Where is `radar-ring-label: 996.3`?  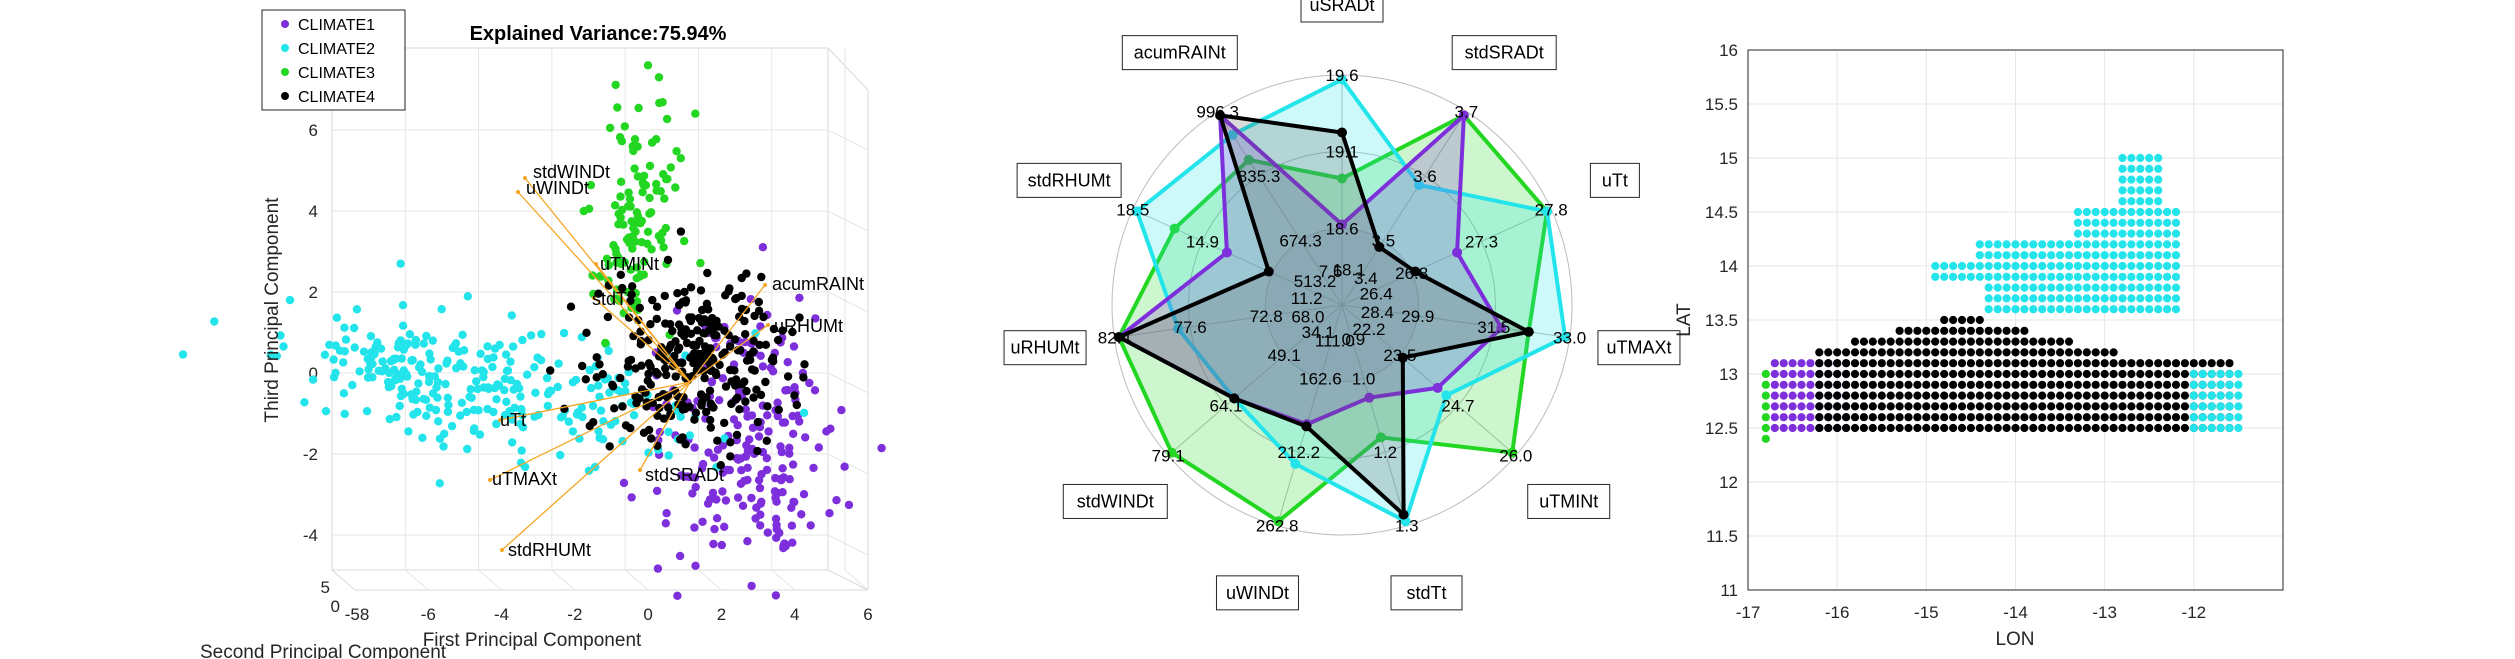
radar-ring-label: 996.3 is located at coordinates (1217, 112).